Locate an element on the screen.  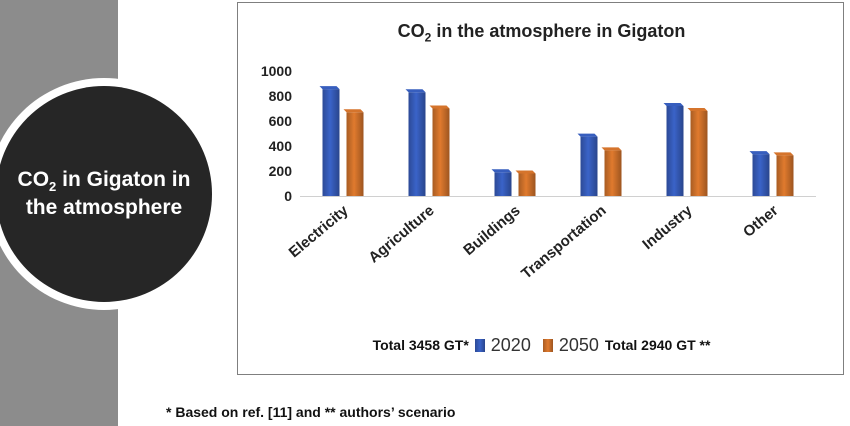
y-tick-label: 200 is located at coordinates (281, 171).